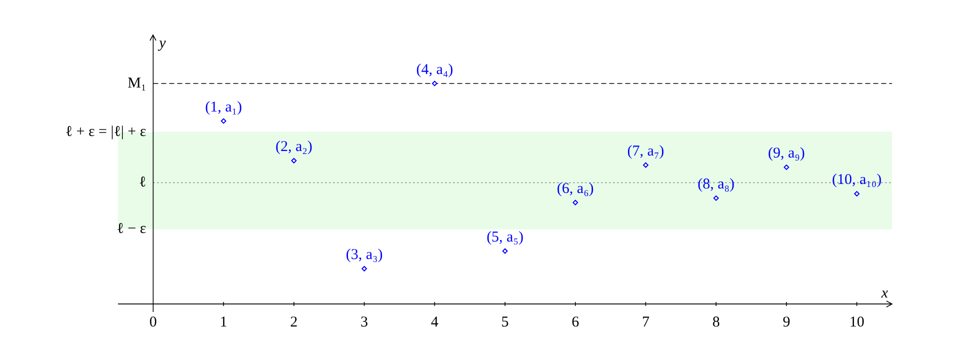 This screenshot has height=346, width=976. Describe the element at coordinates (884, 293) in the screenshot. I see `x-axis-title: x` at that location.